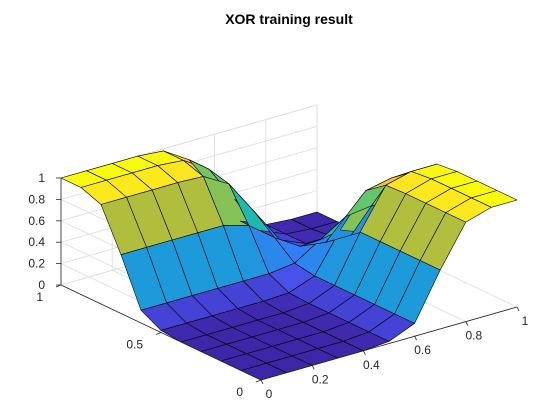 The image size is (560, 420). I want to click on x-tick-label: 0.2, so click(320, 379).